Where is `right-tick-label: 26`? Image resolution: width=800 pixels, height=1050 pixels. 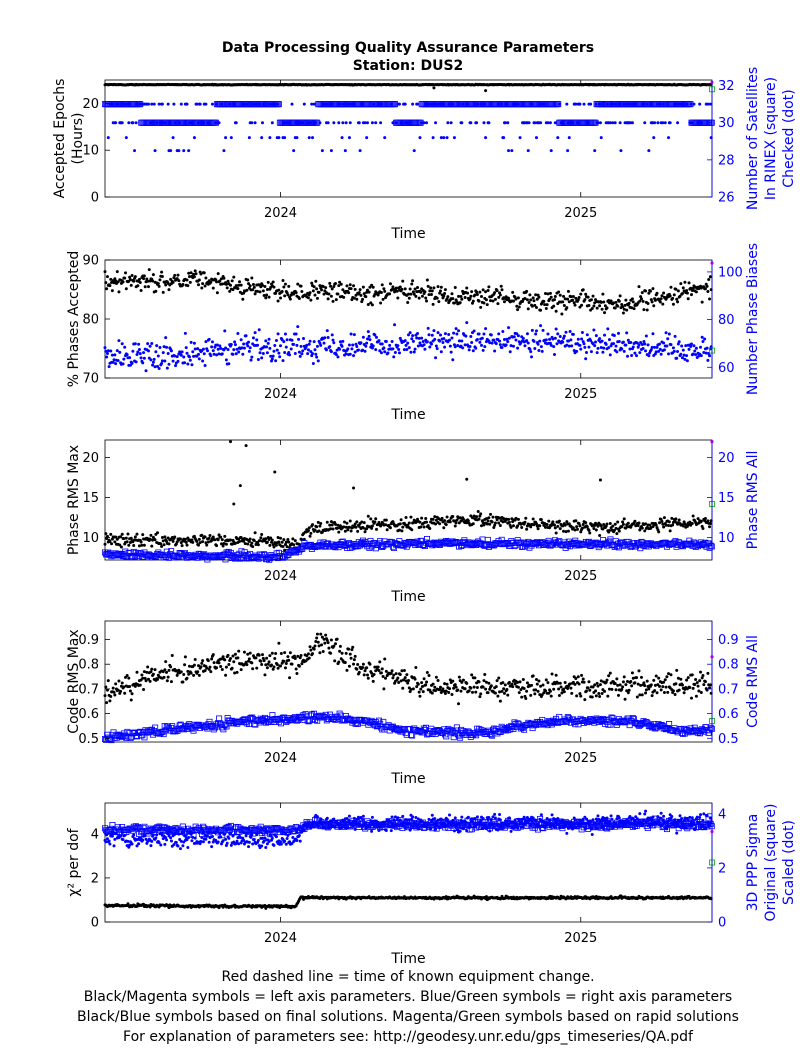 right-tick-label: 26 is located at coordinates (726, 198).